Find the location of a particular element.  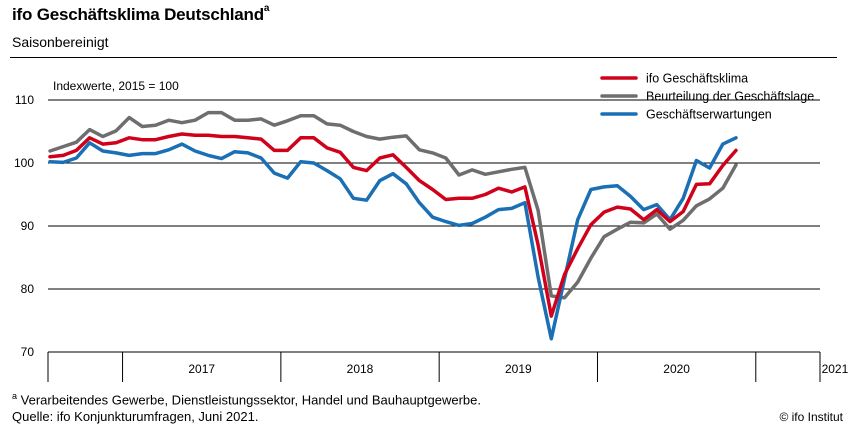

chart-title: ifo Geschäftsklima Deutschlanda is located at coordinates (141, 14).